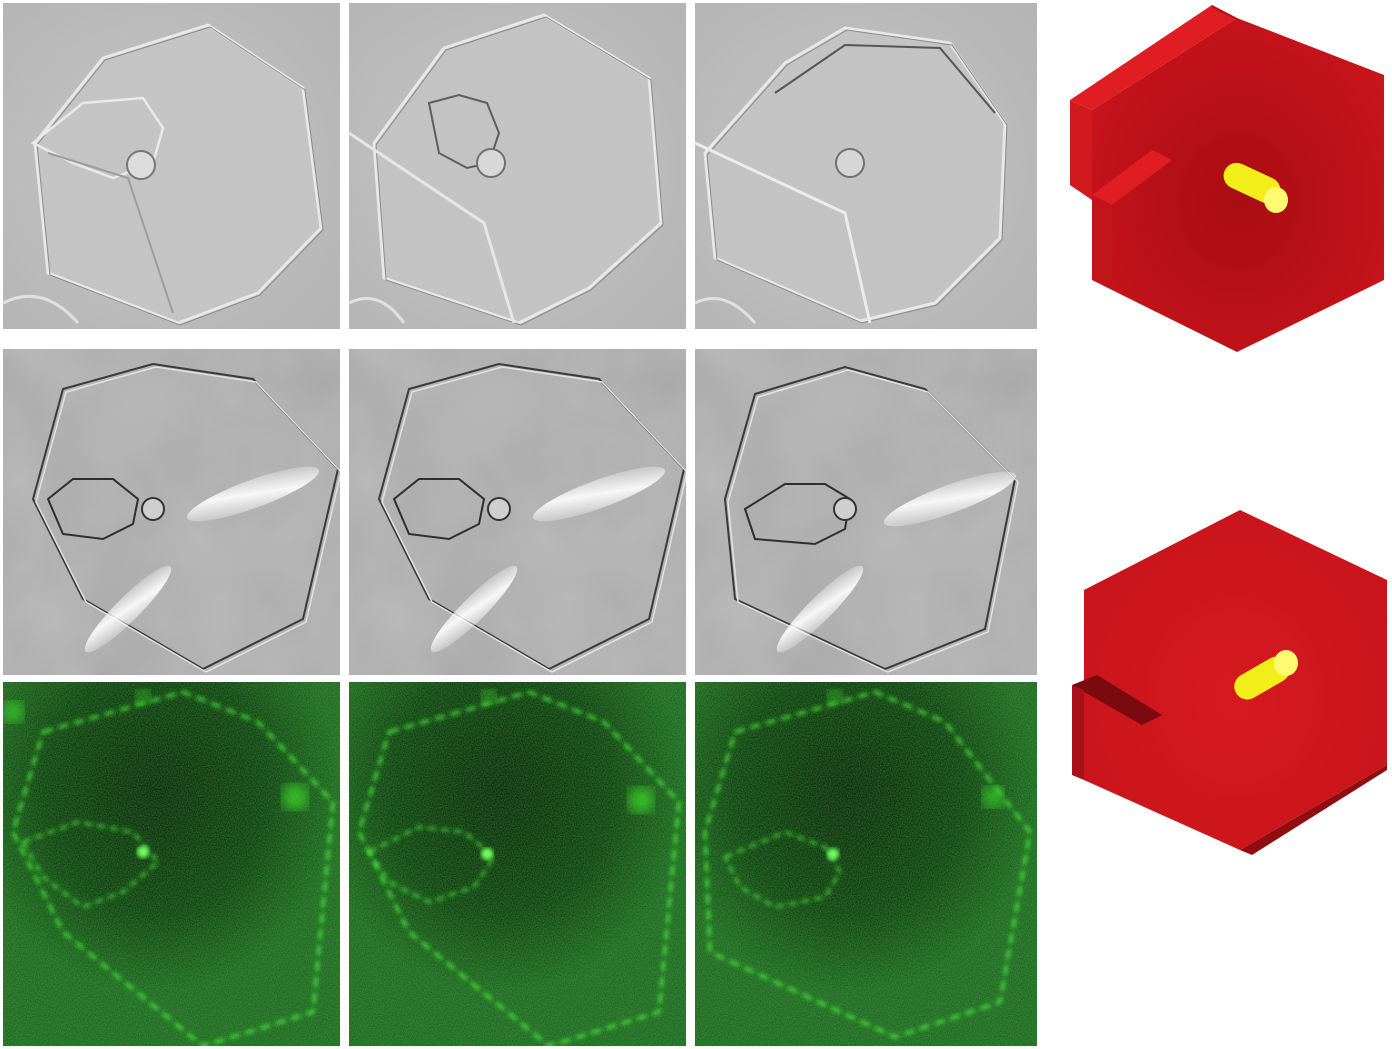 The image size is (1392, 1049). I want to click on dic-panel-r1c3, so click(866, 166).